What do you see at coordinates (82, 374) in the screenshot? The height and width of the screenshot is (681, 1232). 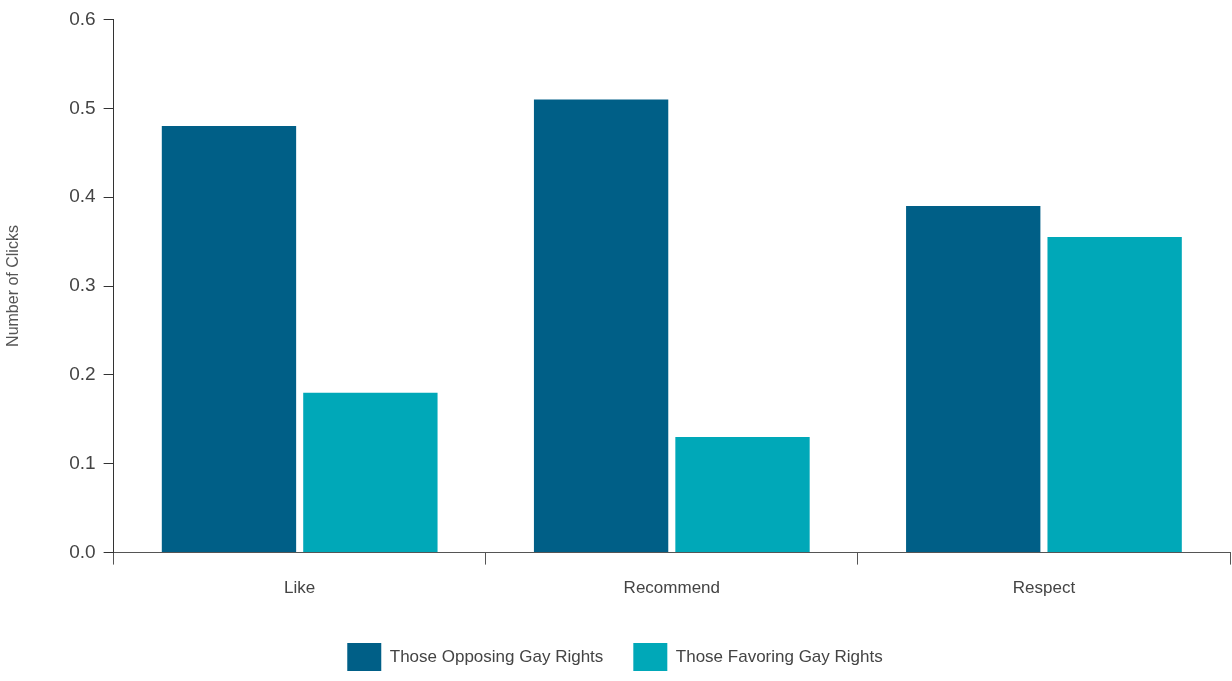 I see `y-tick-label: 0.2` at bounding box center [82, 374].